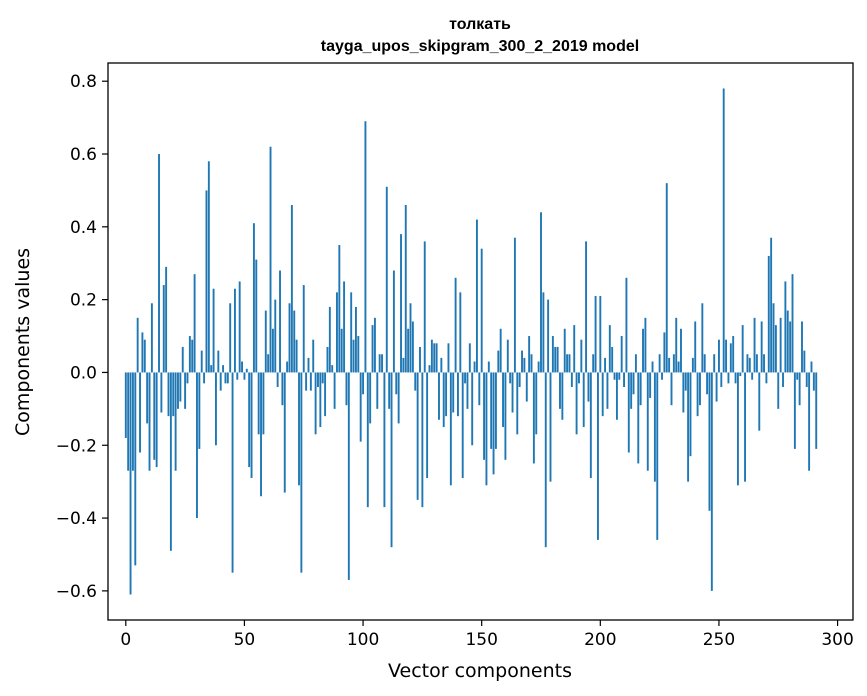 This screenshot has height=696, width=867. I want to click on y-axis-label: Components values, so click(23, 342).